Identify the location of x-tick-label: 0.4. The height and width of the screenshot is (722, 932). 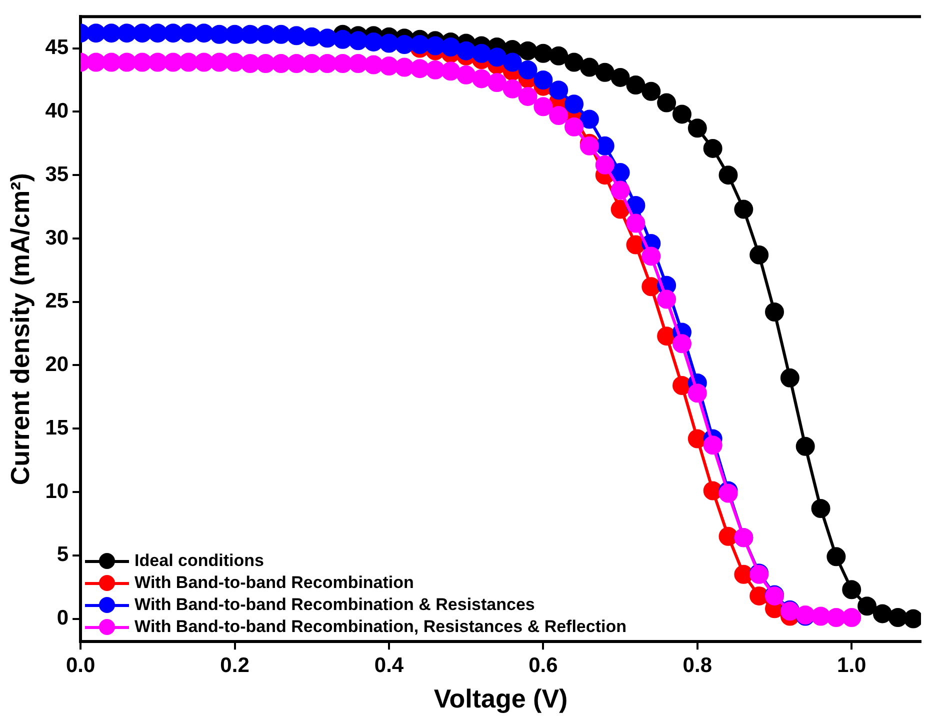
(389, 665).